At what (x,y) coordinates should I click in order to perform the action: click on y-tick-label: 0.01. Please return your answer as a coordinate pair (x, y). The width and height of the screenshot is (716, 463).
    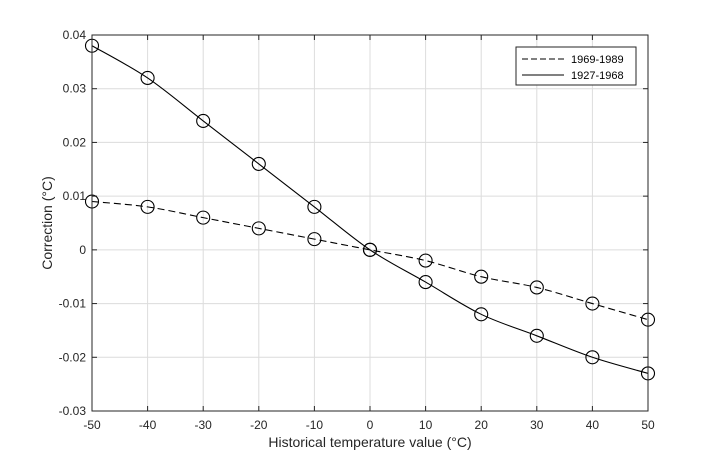
    Looking at the image, I should click on (75, 196).